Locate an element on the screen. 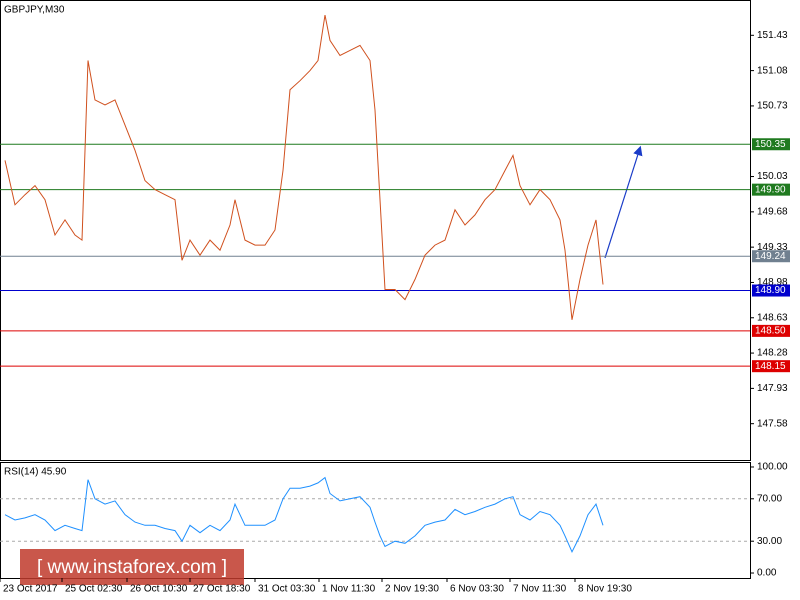 The height and width of the screenshot is (600, 800). x-tick-label: 31 Oct 03:30 is located at coordinates (287, 589).